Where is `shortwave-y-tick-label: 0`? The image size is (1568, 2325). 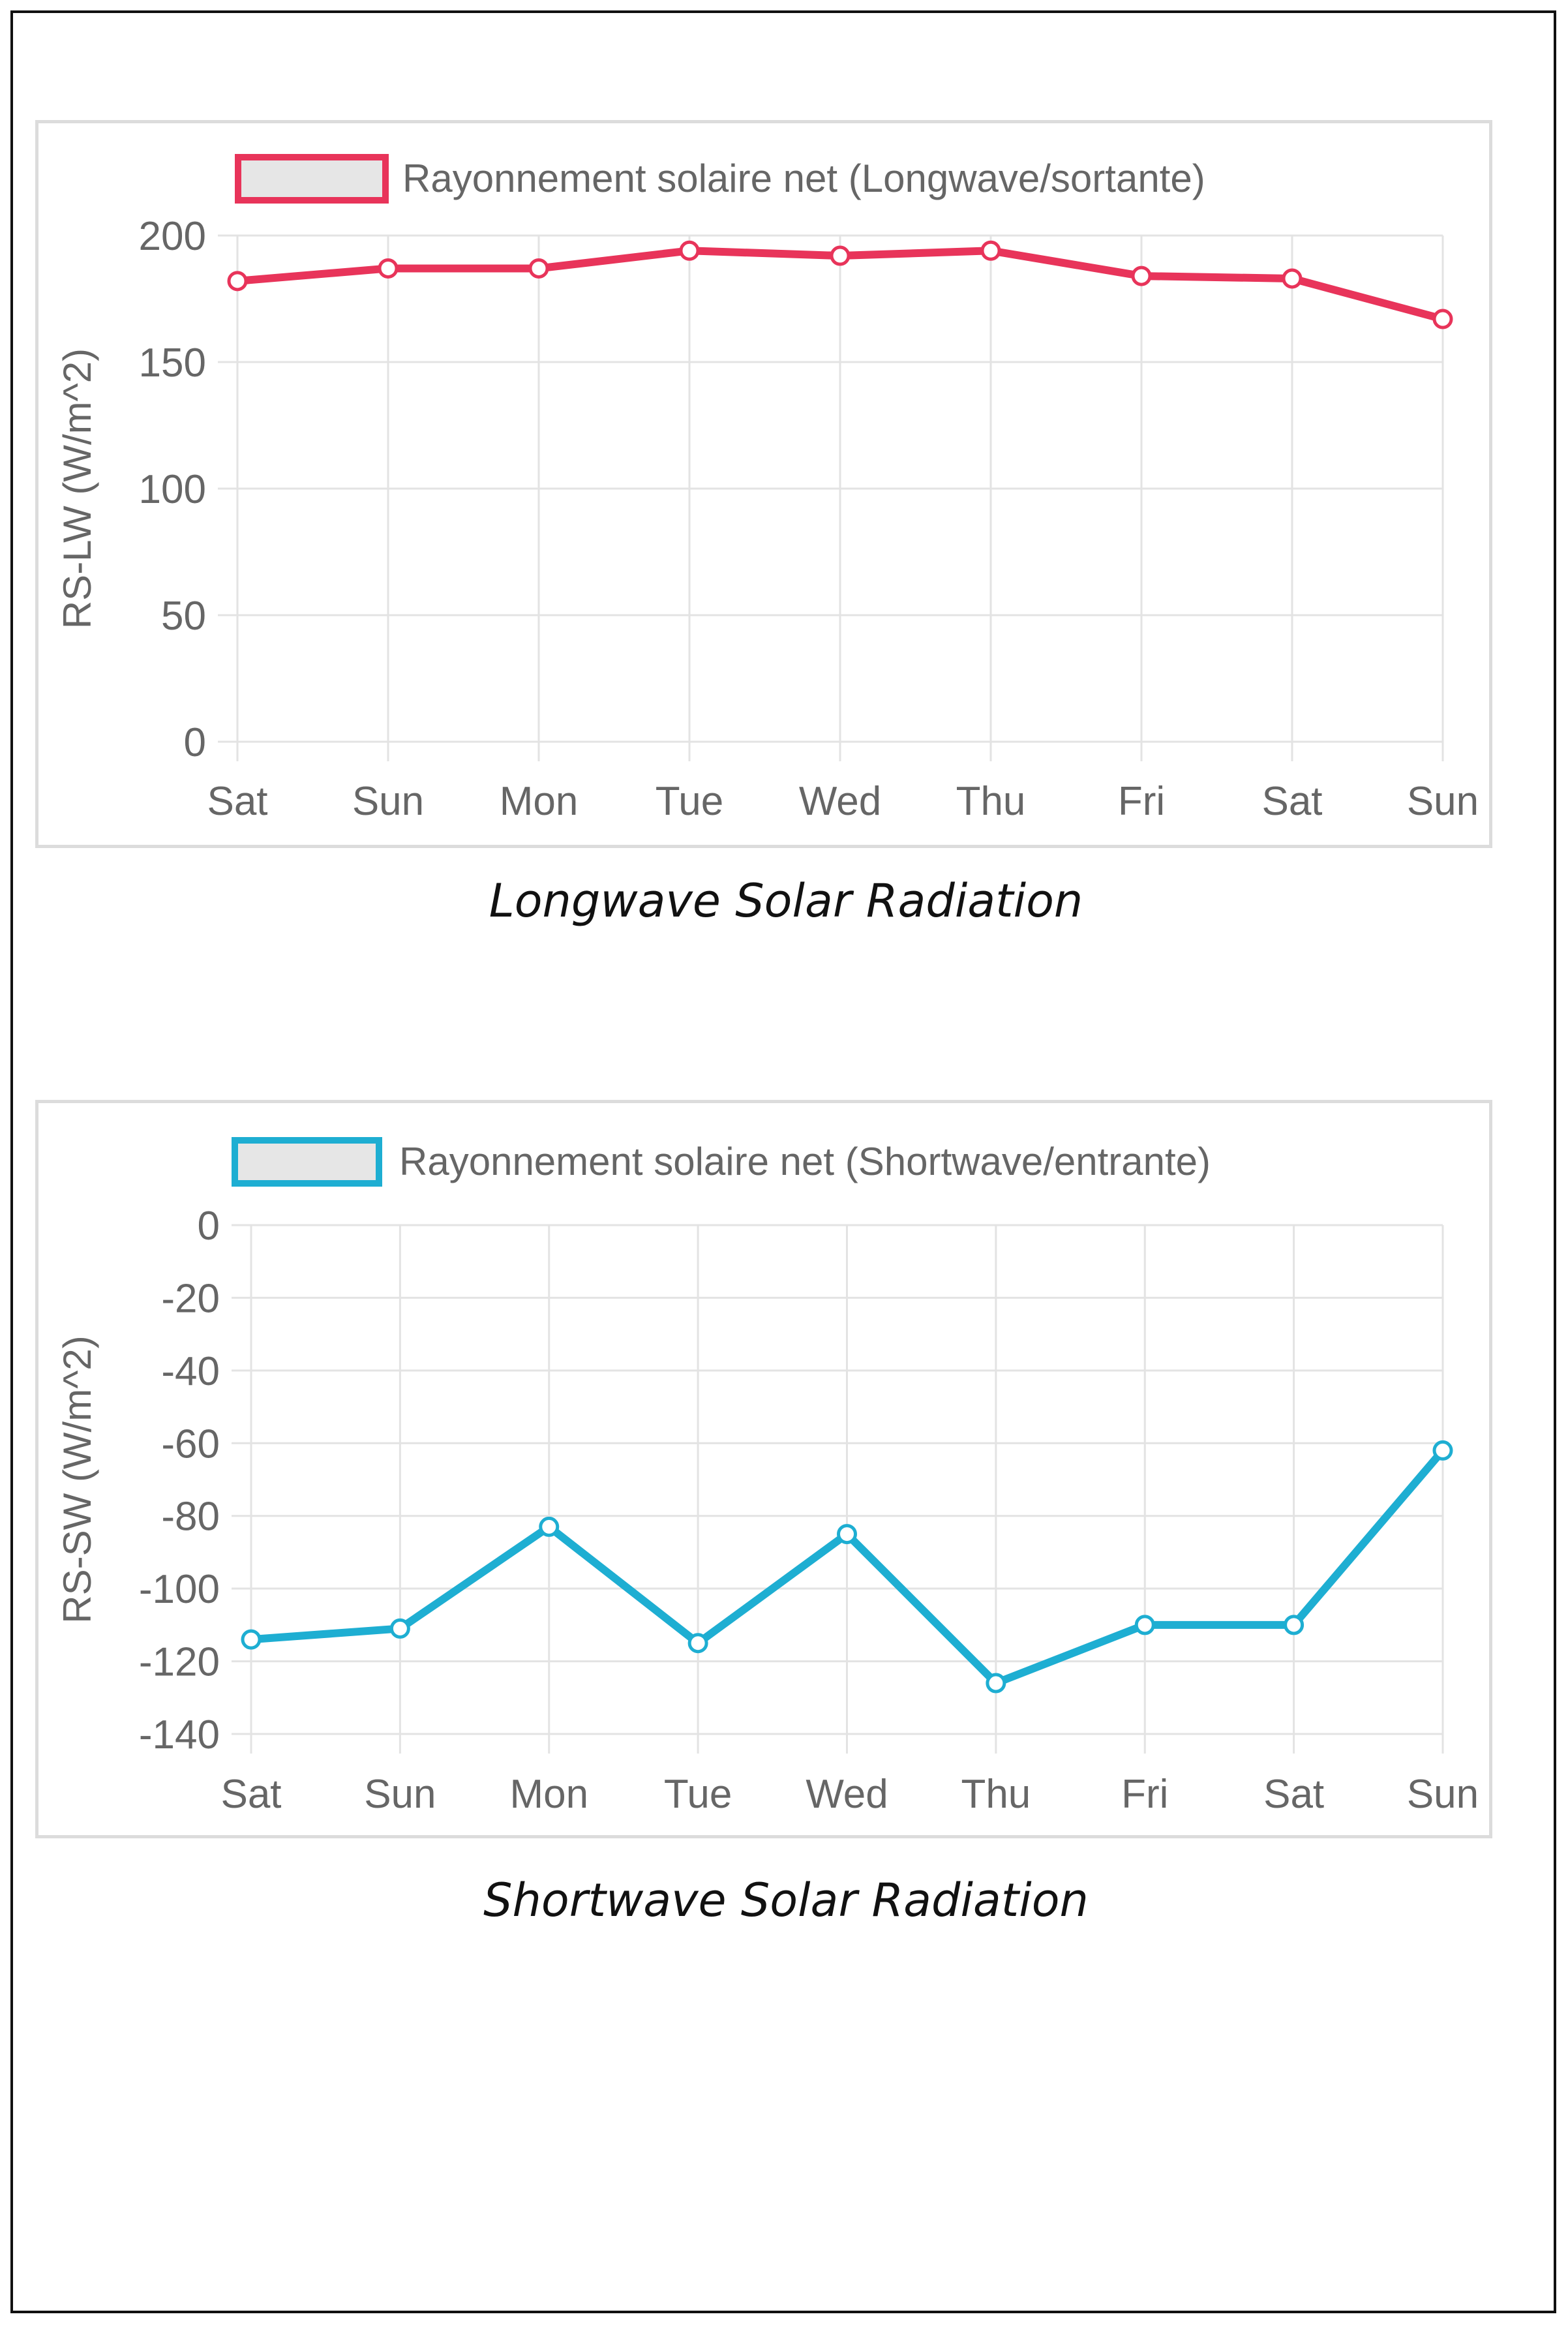
shortwave-y-tick-label: 0 is located at coordinates (209, 1226).